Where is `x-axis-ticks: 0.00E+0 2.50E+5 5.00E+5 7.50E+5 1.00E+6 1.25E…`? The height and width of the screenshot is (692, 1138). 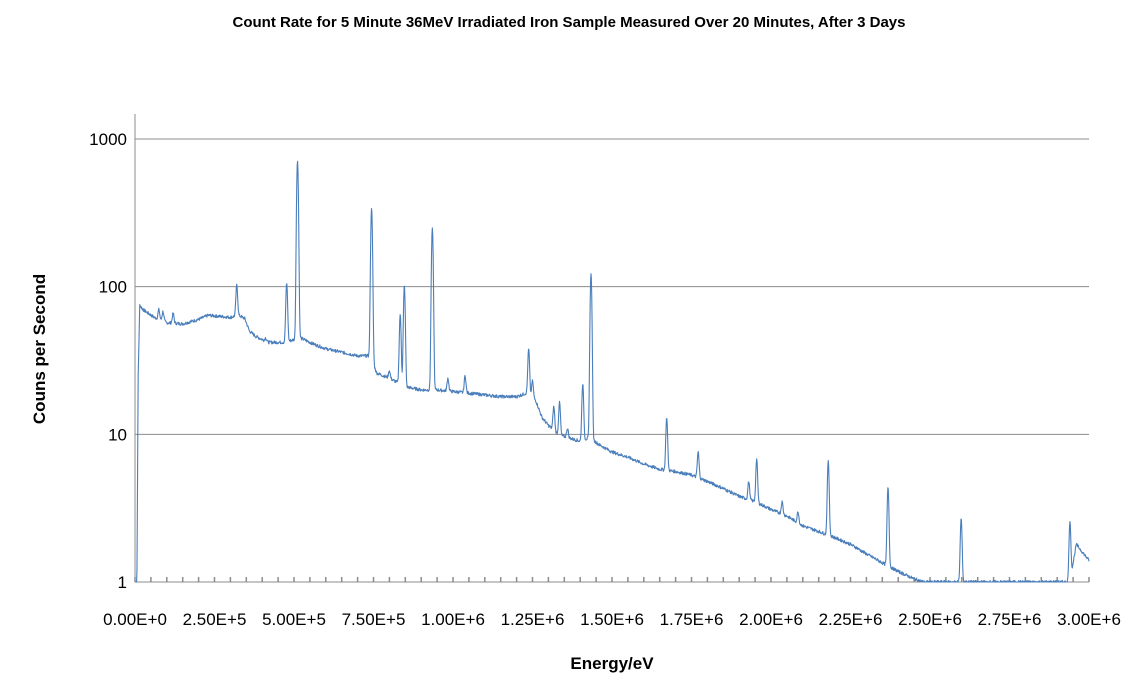 x-axis-ticks: 0.00E+0 2.50E+5 5.00E+5 7.50E+5 1.00E+6 1.25E… is located at coordinates (612, 603).